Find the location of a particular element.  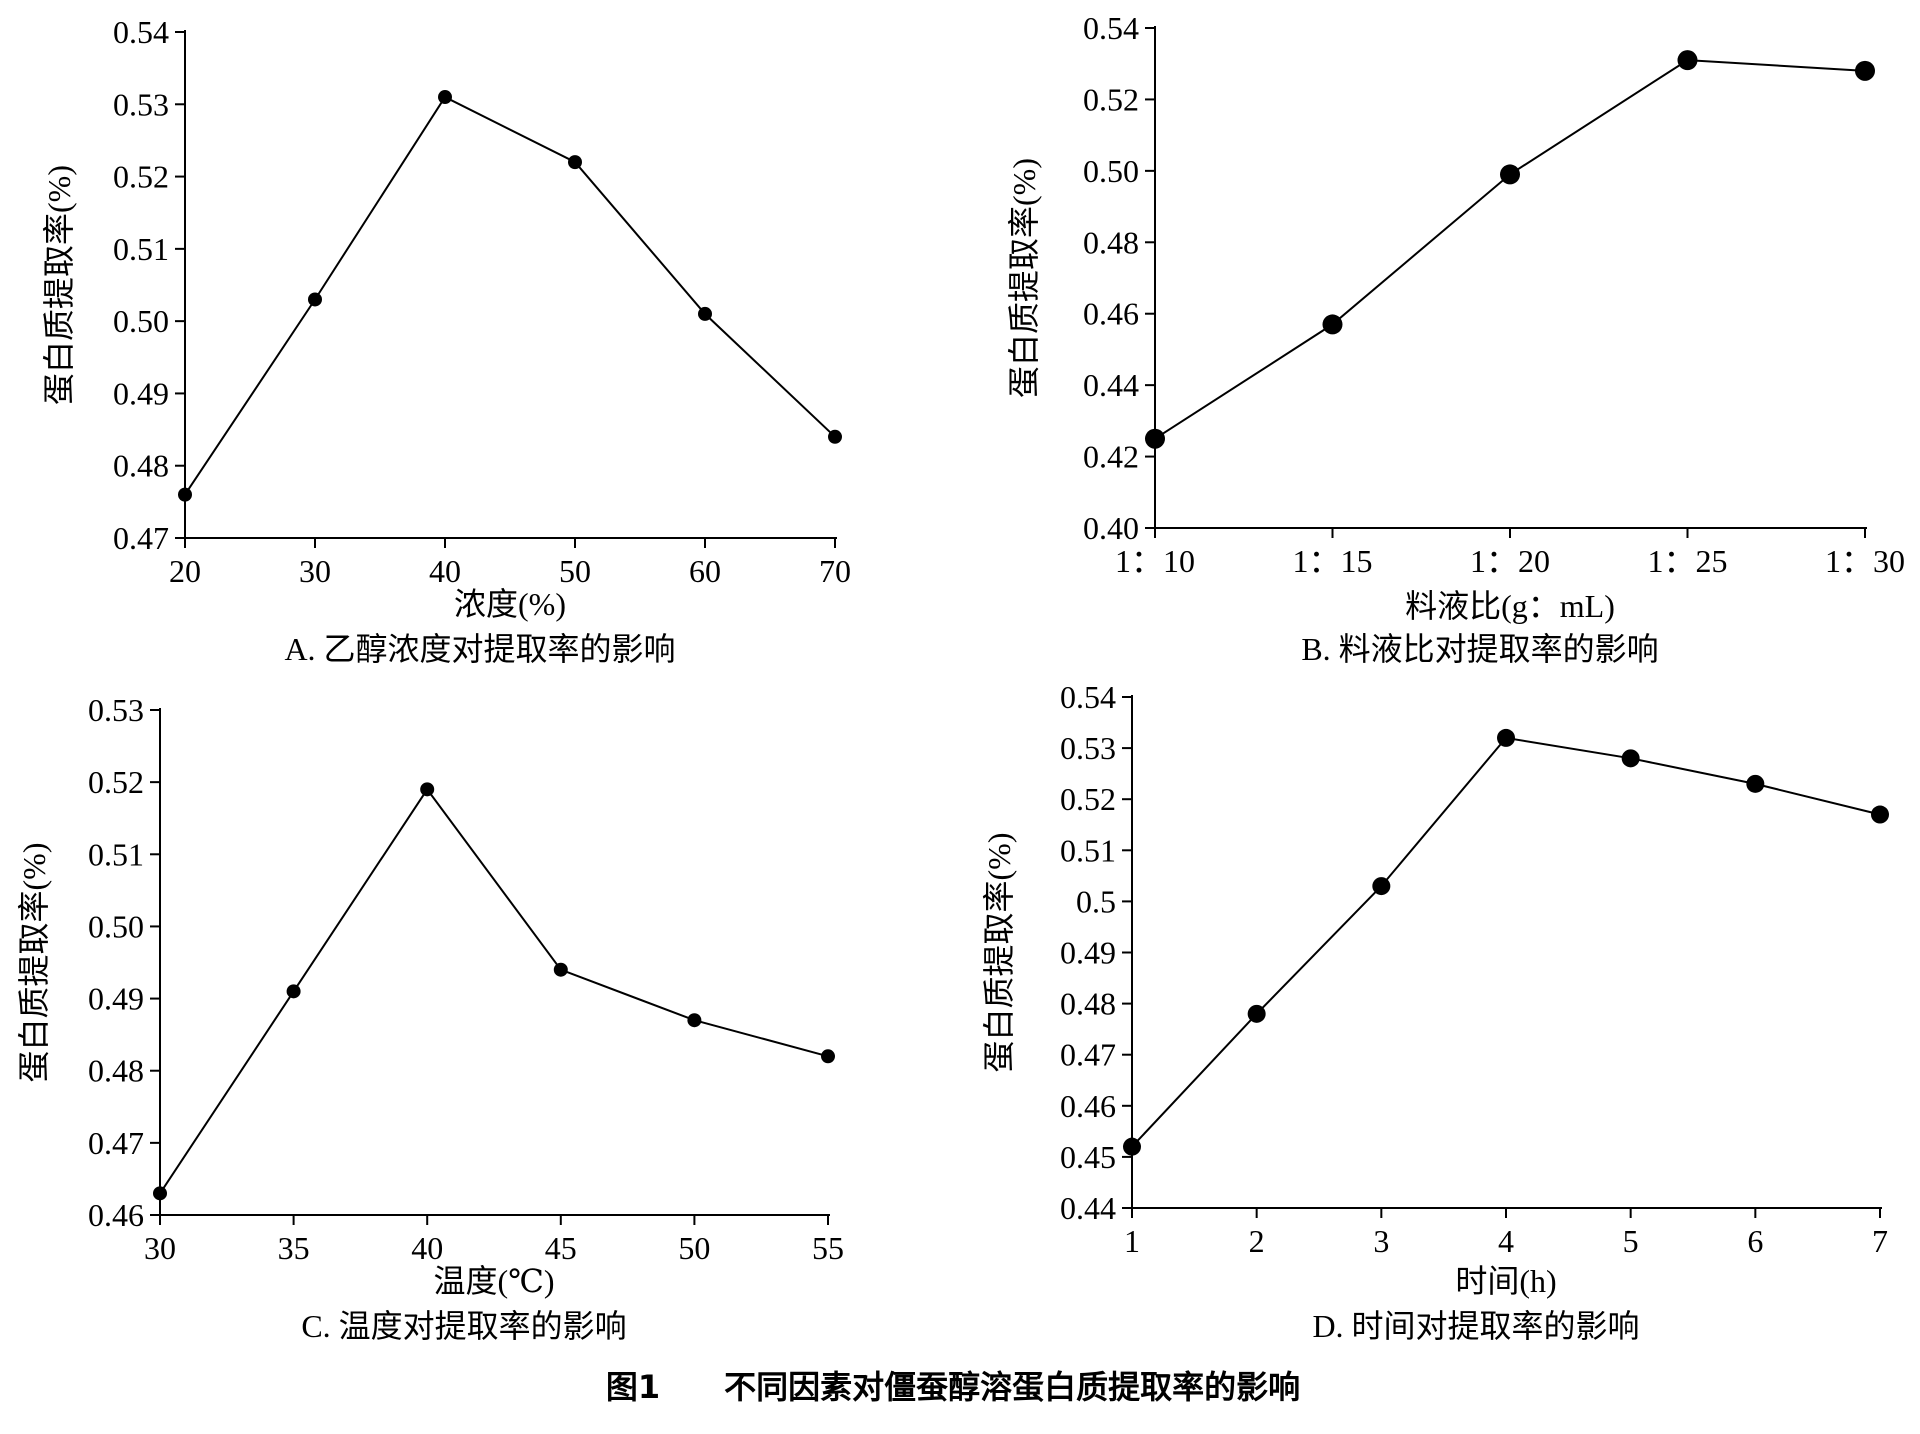

chart-b-y-tick-label: 0.48 is located at coordinates (1111, 242).